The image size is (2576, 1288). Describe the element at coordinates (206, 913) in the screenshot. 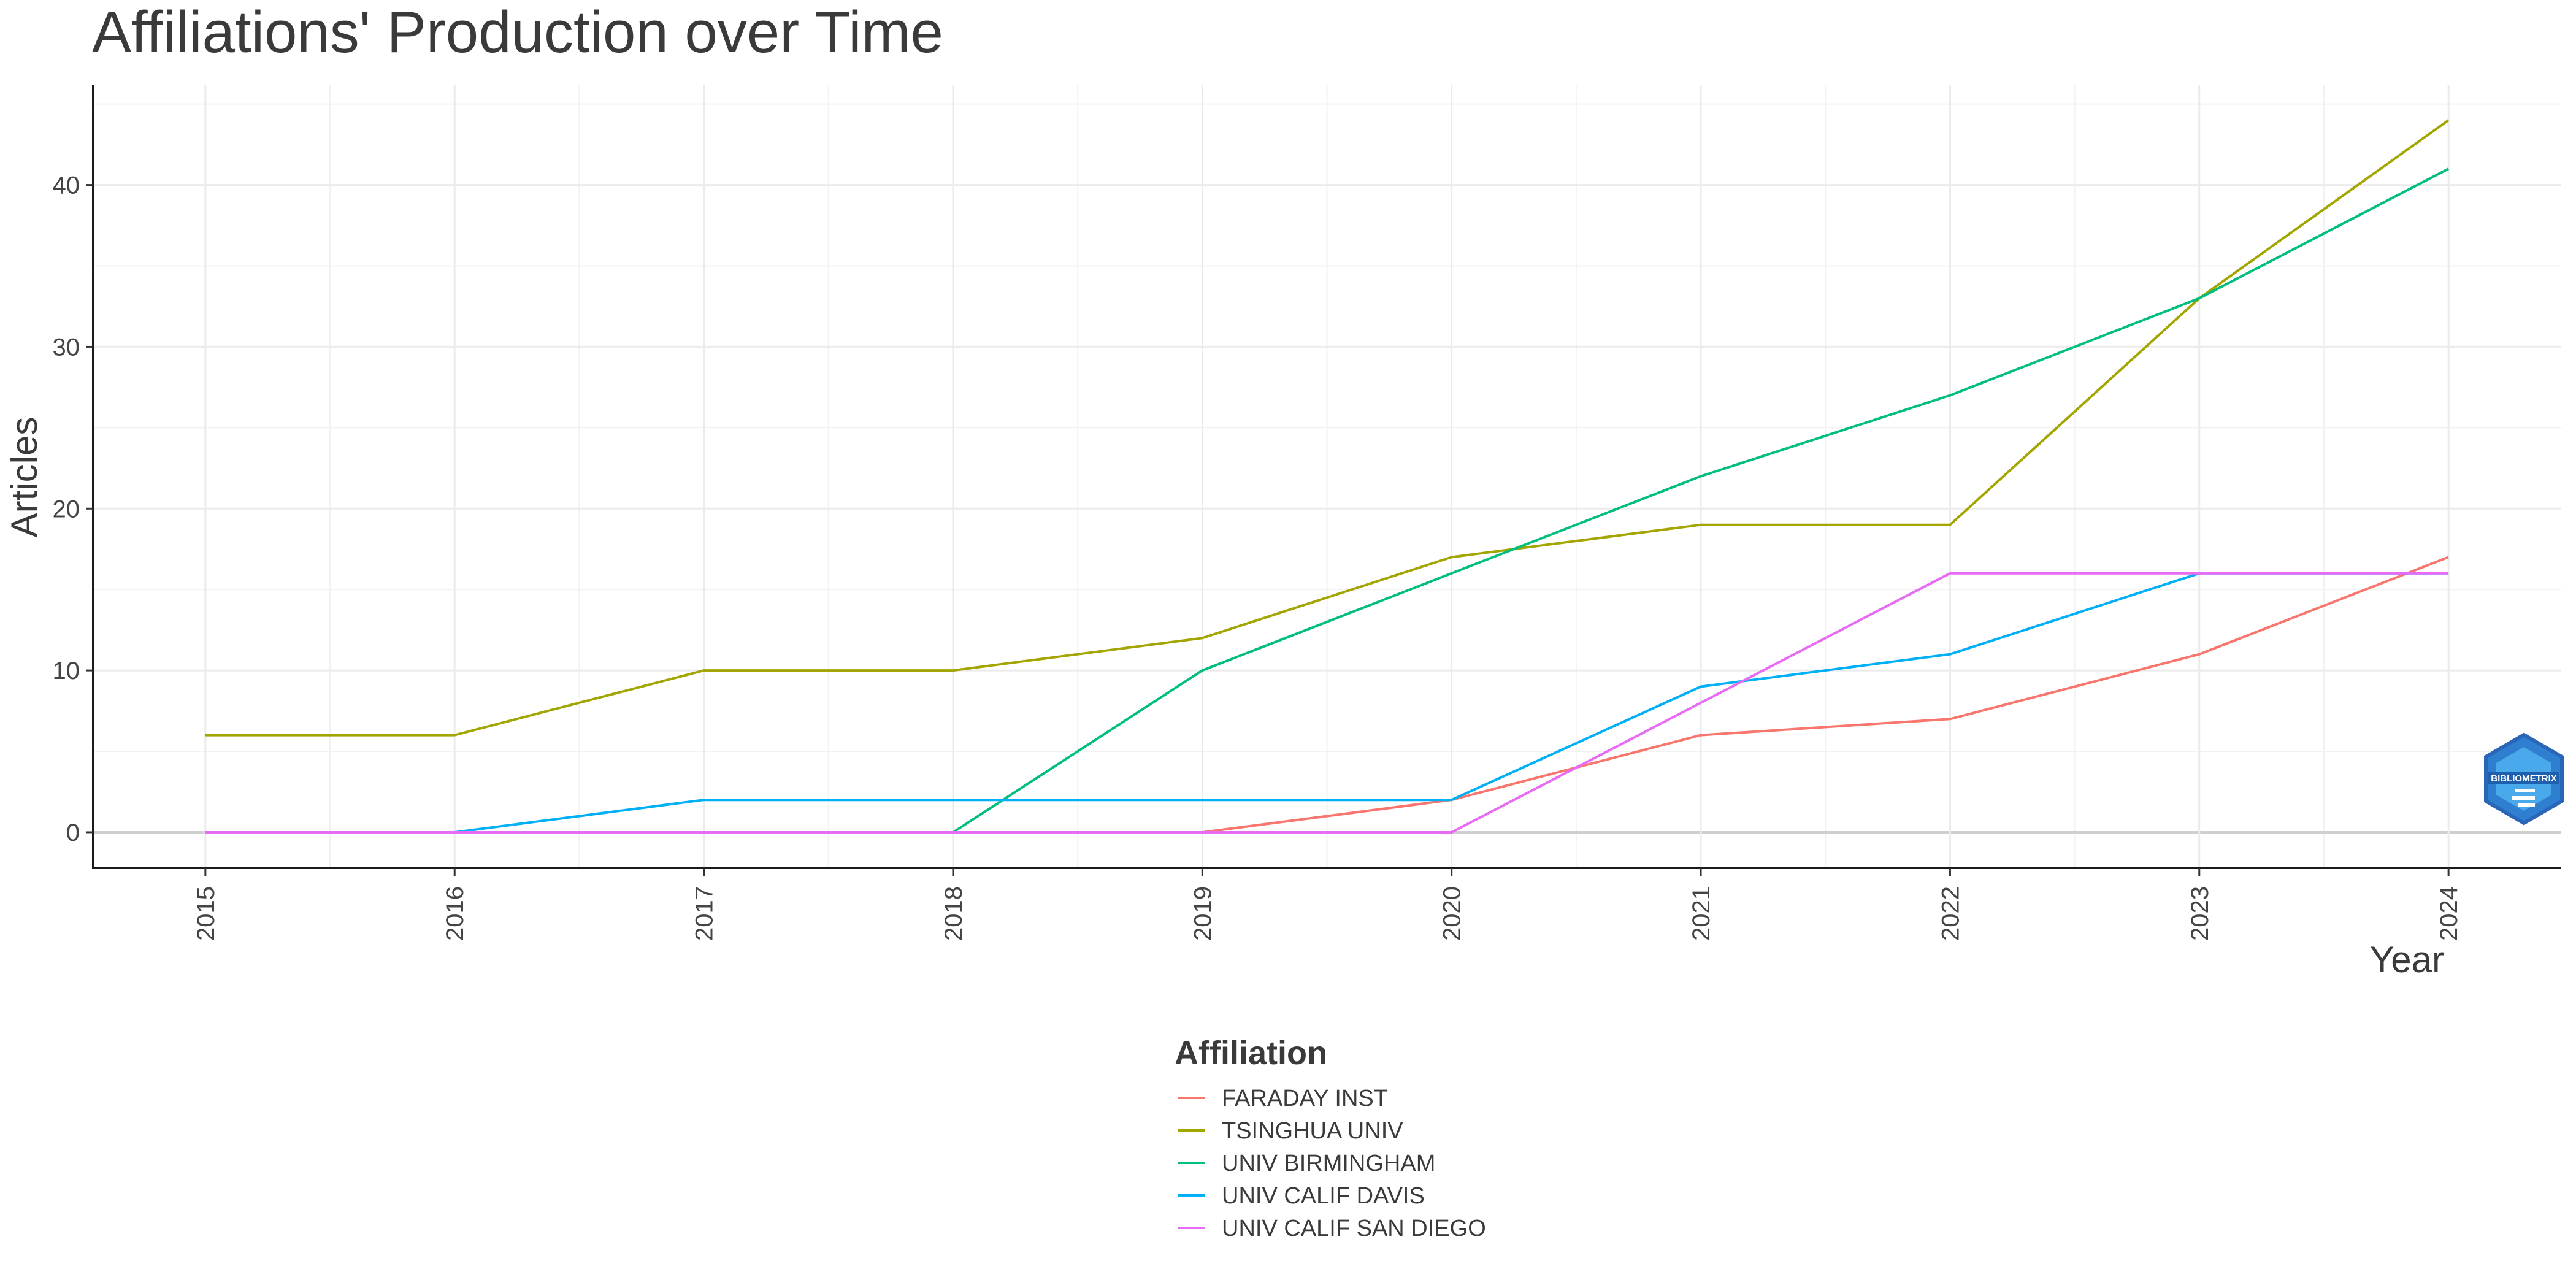

I see `x-tick-label: 2015` at that location.